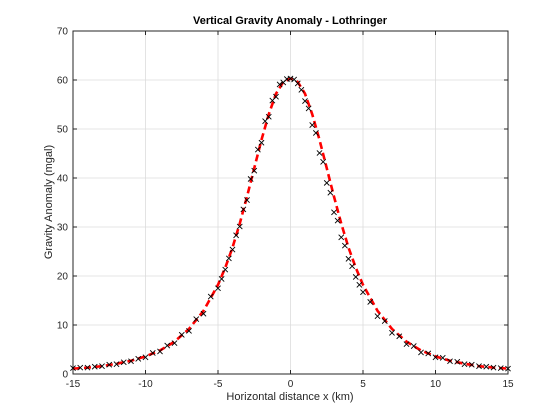 The image size is (560, 420). Describe the element at coordinates (291, 384) in the screenshot. I see `x-tick-label: 0` at that location.